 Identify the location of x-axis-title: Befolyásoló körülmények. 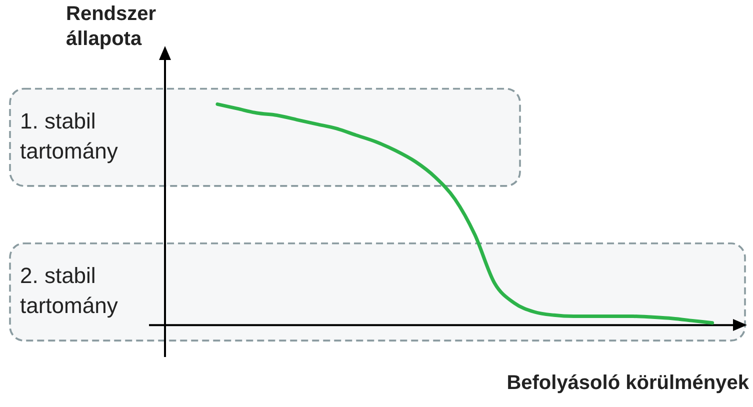
(627, 383).